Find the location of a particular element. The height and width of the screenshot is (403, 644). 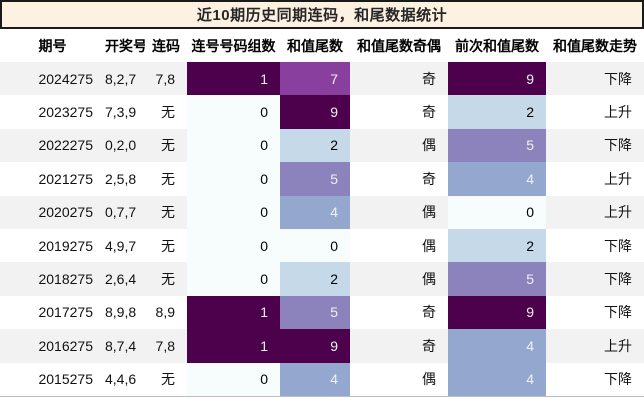

table-row: 2021275 2,5,8 无 0 5 奇 4 上升 is located at coordinates (322, 179).